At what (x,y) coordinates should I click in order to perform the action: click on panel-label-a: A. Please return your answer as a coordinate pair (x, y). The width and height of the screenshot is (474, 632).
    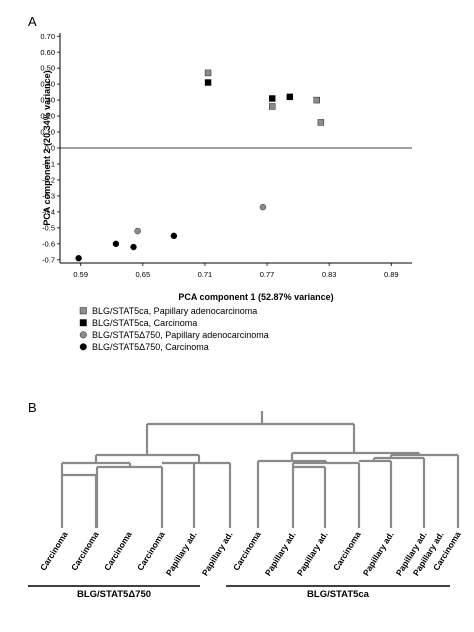
    Looking at the image, I should click on (32, 21).